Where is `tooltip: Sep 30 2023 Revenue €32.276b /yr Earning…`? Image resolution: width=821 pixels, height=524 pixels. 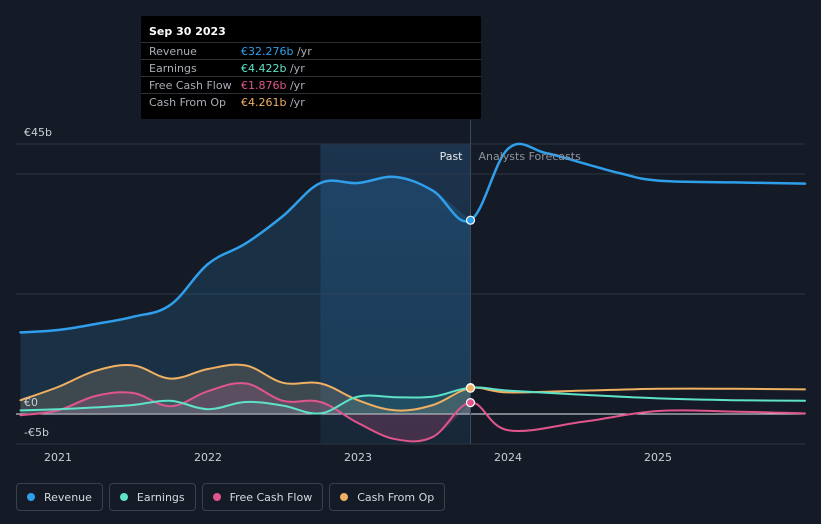
tooltip: Sep 30 2023 Revenue €32.276b /yr Earning… is located at coordinates (311, 67).